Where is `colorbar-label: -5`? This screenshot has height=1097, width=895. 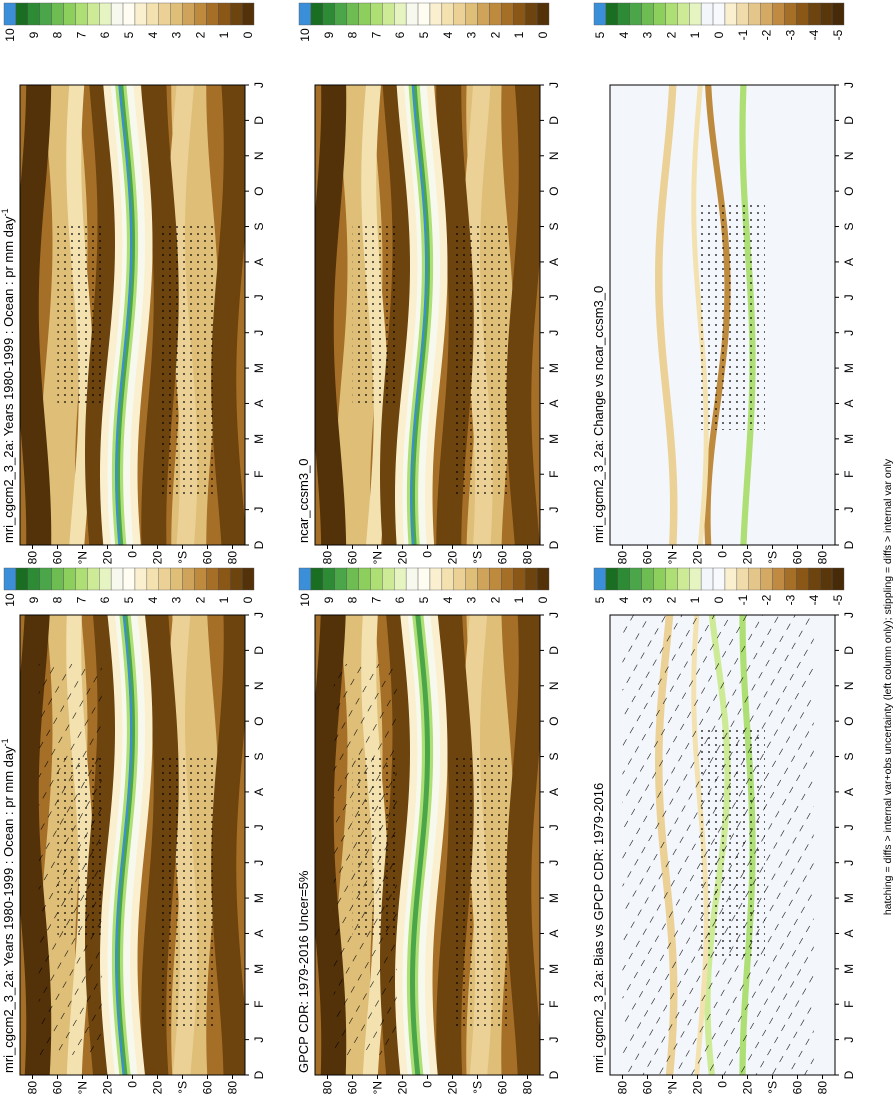 colorbar-label: -5 is located at coordinates (838, 599).